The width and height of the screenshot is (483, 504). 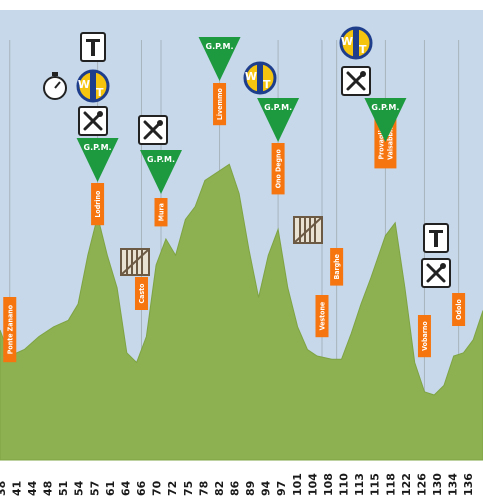 I want to click on x-tick-label: 44, so click(x=32, y=488).